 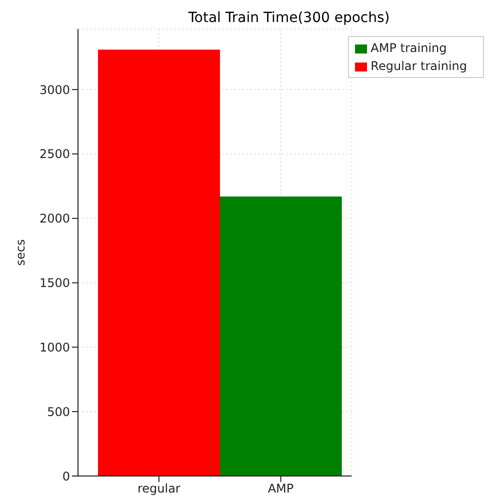 What do you see at coordinates (289, 18) in the screenshot?
I see `chart-title: Total Train Time(300 epochs)` at bounding box center [289, 18].